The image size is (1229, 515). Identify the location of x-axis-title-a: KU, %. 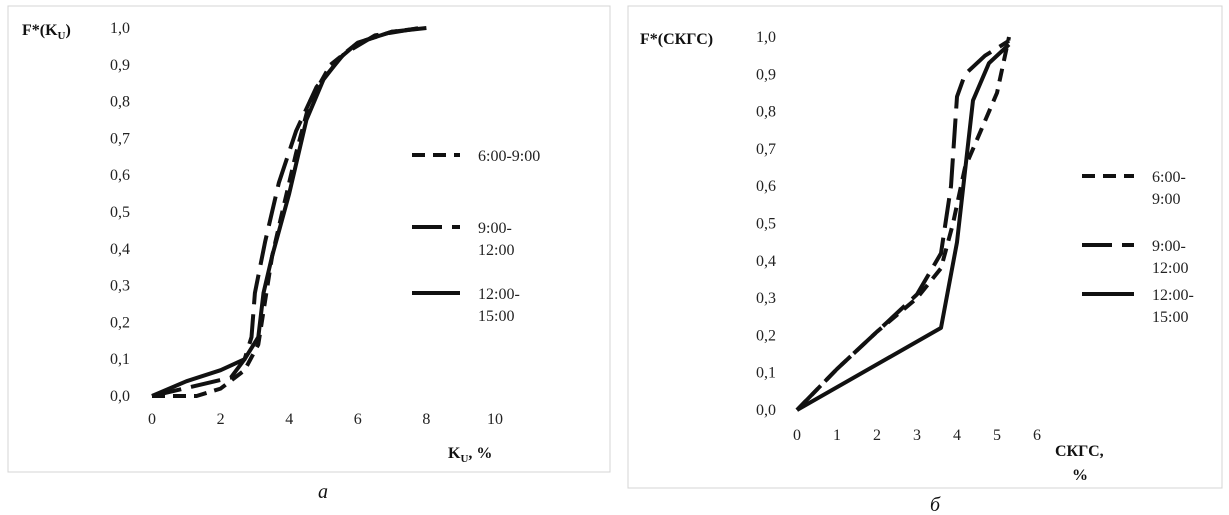
(470, 455).